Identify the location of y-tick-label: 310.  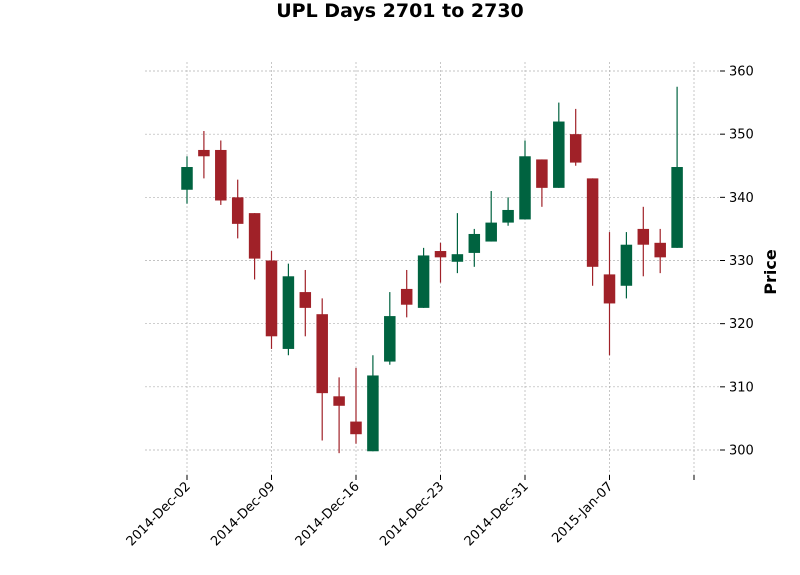
(741, 387).